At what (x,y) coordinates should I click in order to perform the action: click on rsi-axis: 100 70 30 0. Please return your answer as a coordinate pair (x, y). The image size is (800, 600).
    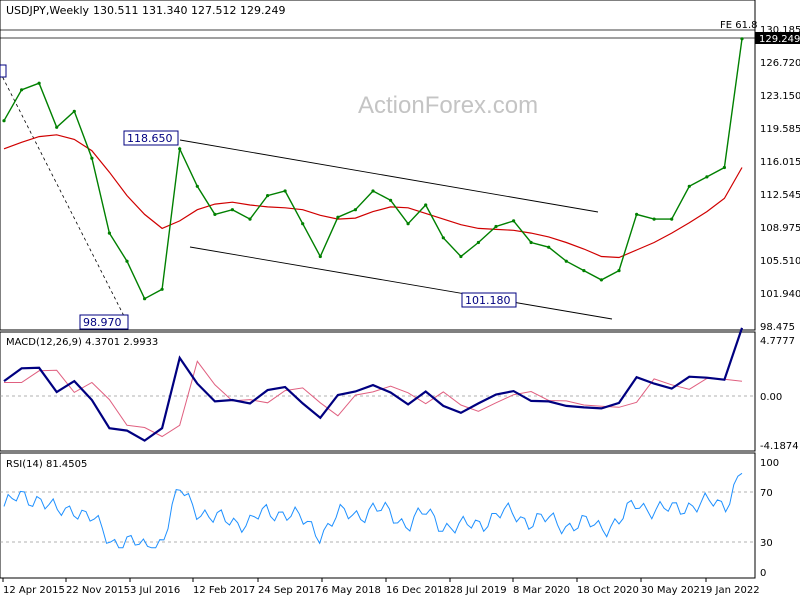
    Looking at the image, I should click on (769, 518).